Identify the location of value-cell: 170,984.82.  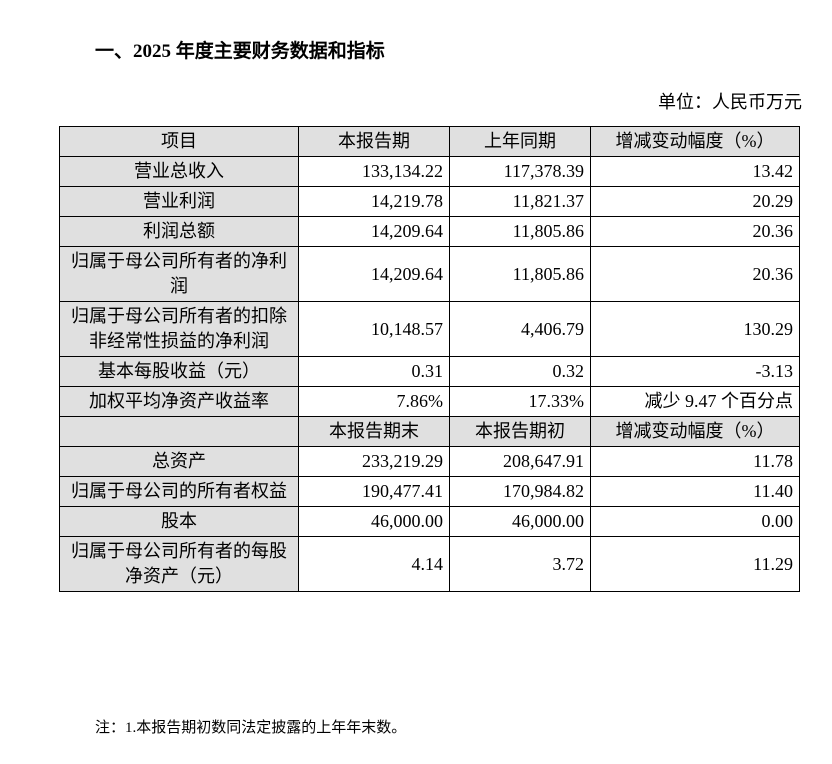
(520, 491).